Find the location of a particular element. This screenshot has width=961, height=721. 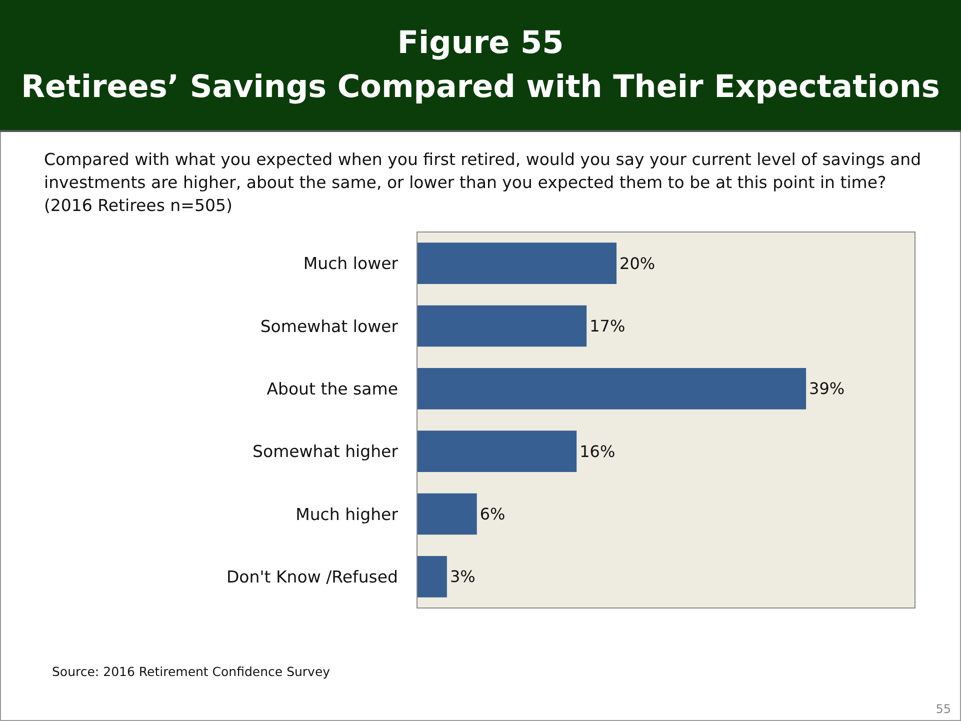

y-tick-label: Much higher is located at coordinates (347, 514).